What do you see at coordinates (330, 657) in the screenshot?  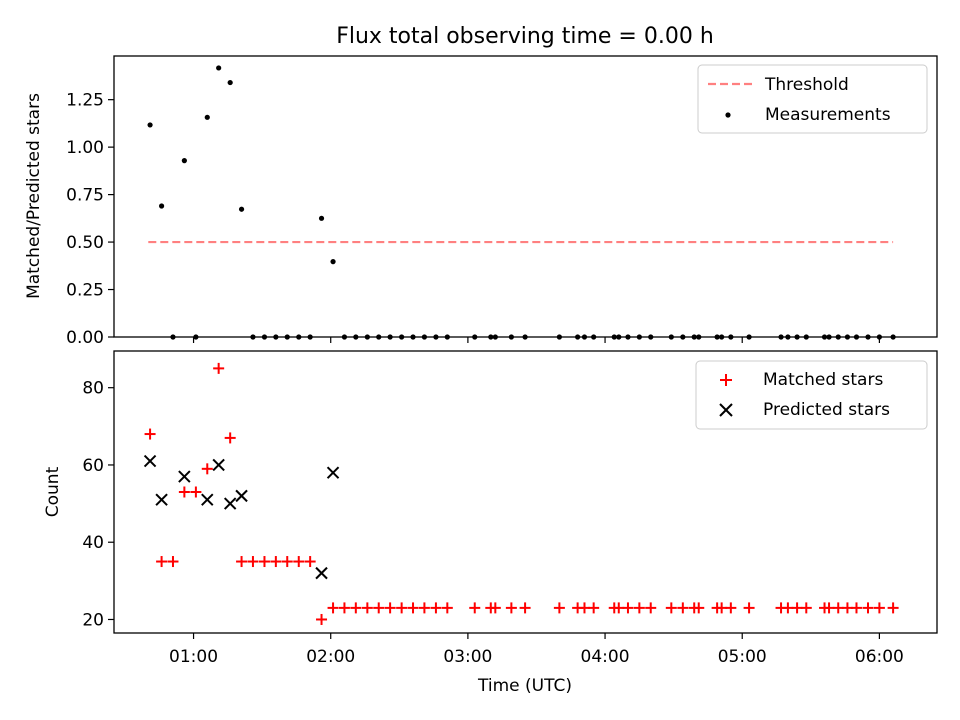 I see `bottom-x-tick-label: 02:00` at bounding box center [330, 657].